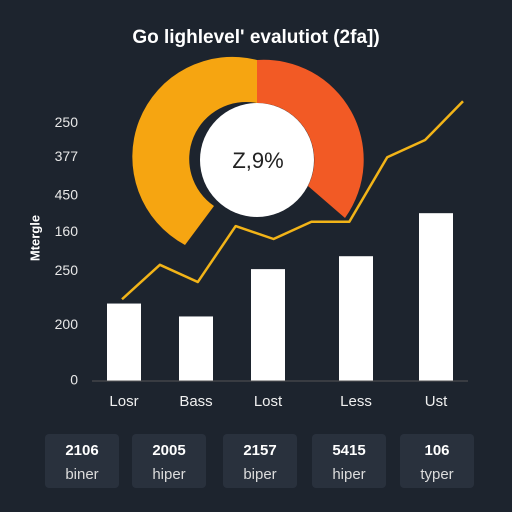  What do you see at coordinates (67, 156) in the screenshot?
I see `y-tick-label: 377` at bounding box center [67, 156].